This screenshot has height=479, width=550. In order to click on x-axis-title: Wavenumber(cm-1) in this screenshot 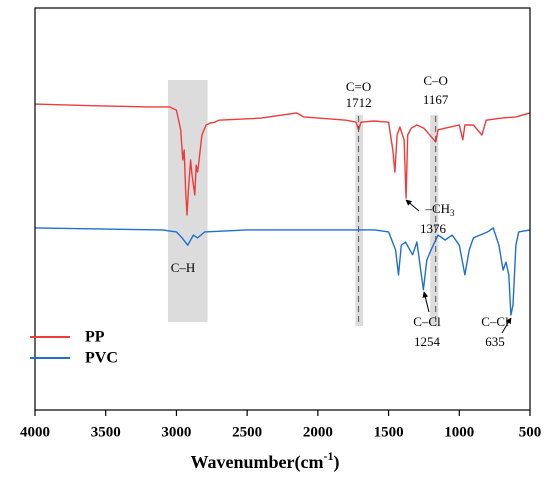, I will do `click(265, 461)`.